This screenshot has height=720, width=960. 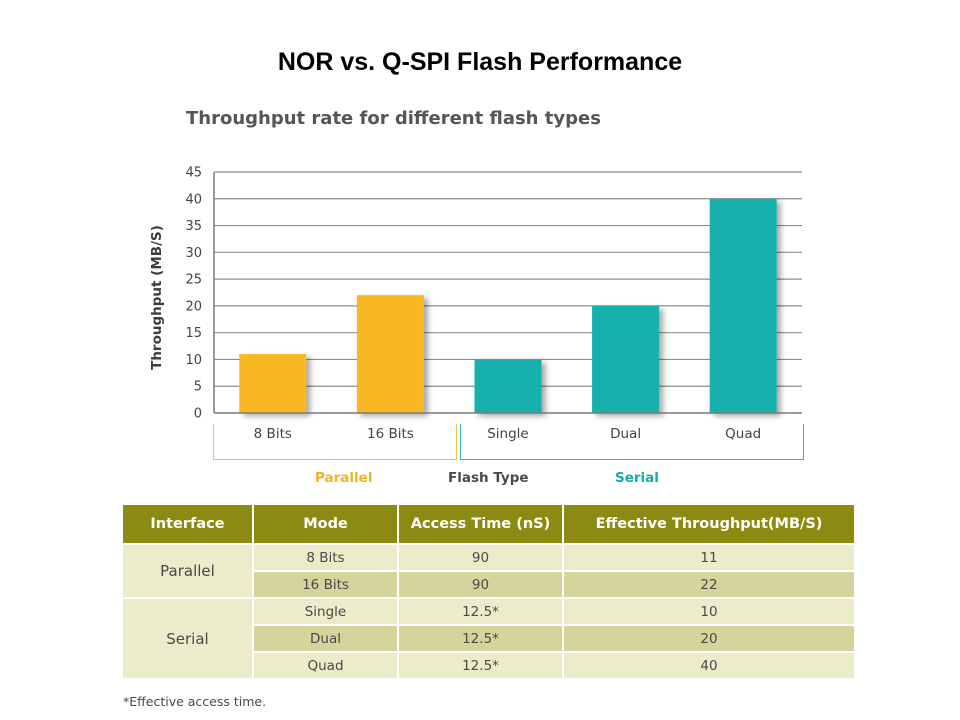 I want to click on bar-quad, so click(x=743, y=305).